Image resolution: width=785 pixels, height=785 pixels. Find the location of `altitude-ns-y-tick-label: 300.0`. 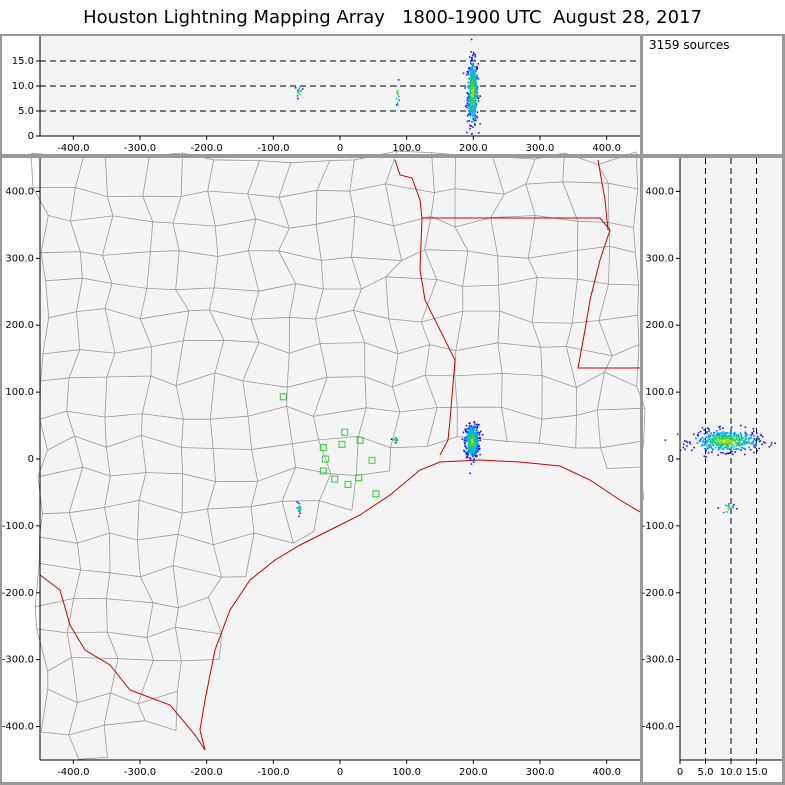

altitude-ns-y-tick-label: 300.0 is located at coordinates (659, 258).